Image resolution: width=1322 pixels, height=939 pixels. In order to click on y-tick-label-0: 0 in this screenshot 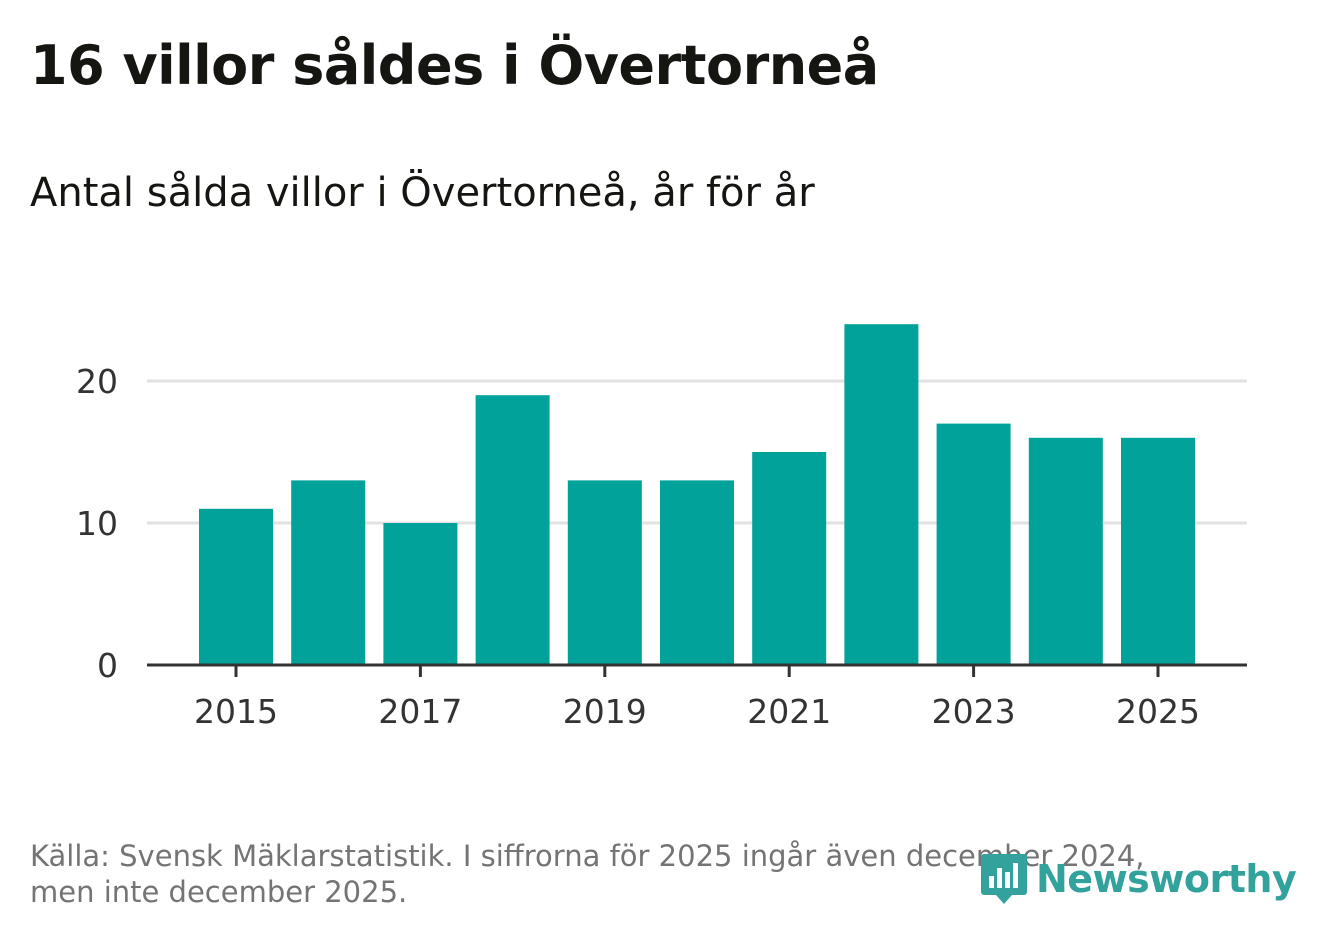, I will do `click(107, 665)`.